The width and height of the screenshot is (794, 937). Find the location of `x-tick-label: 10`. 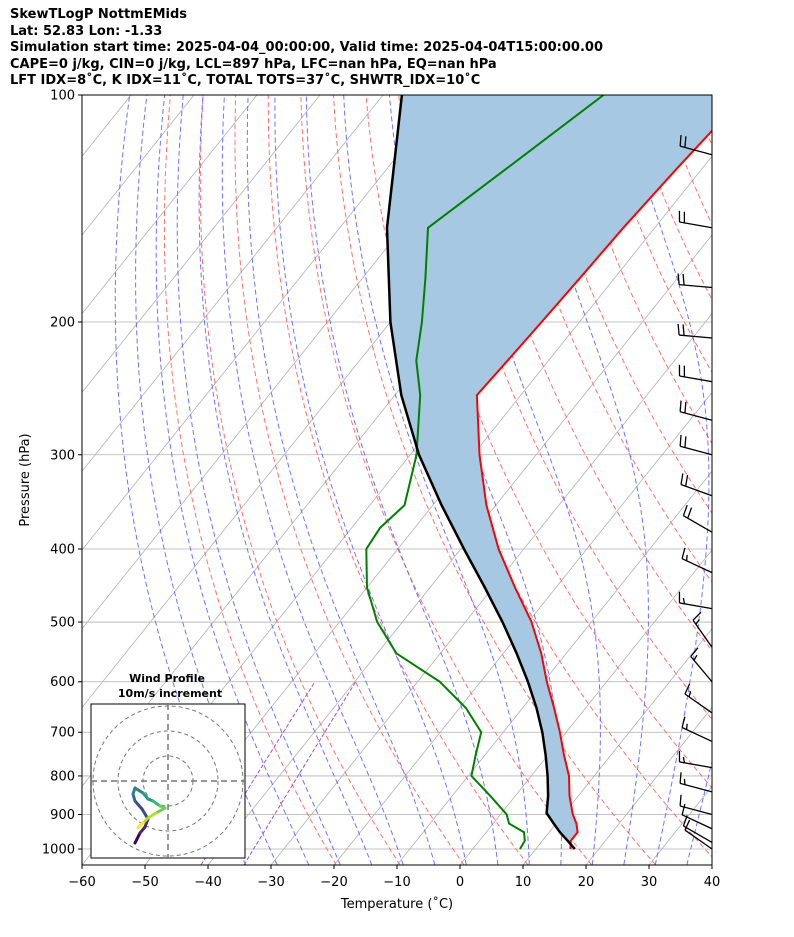

x-tick-label: 10 is located at coordinates (523, 882).